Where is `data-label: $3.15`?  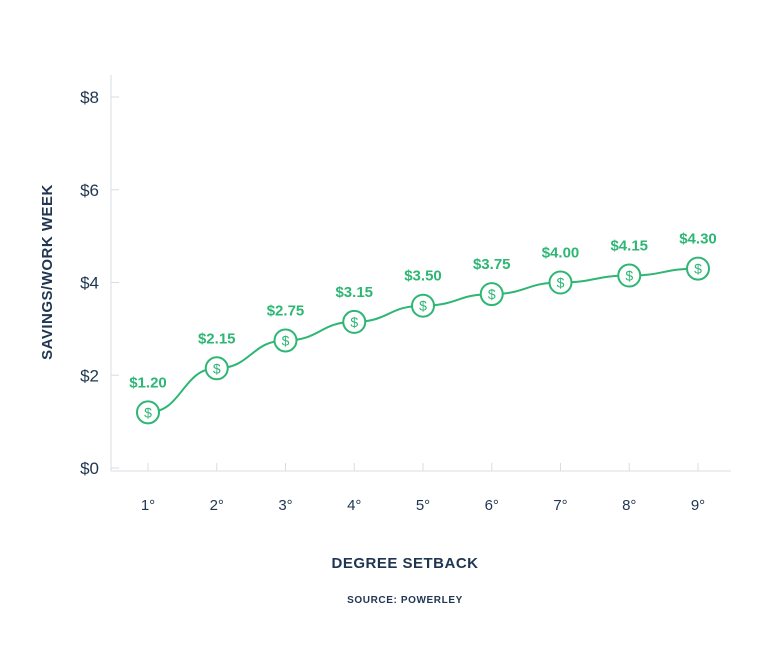
data-label: $3.15 is located at coordinates (354, 292).